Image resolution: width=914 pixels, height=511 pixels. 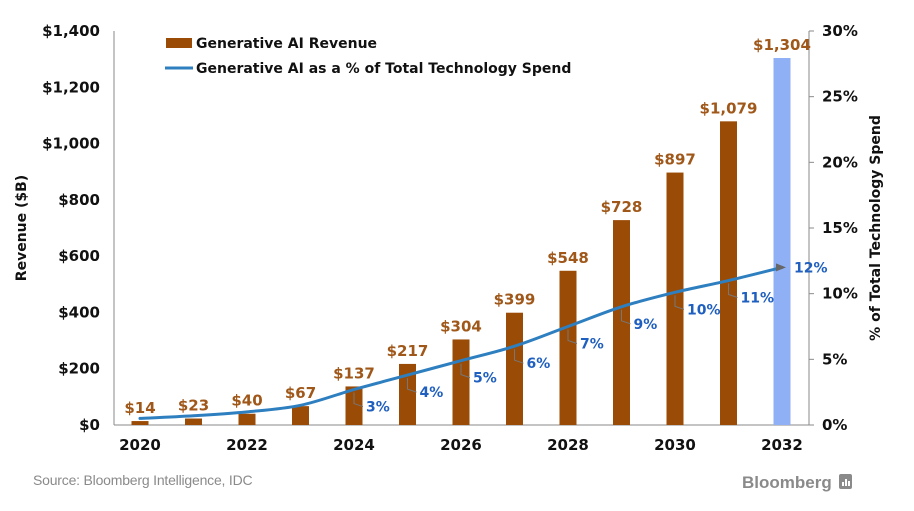 What do you see at coordinates (729, 108) in the screenshot?
I see `bar-value-label: $1,079` at bounding box center [729, 108].